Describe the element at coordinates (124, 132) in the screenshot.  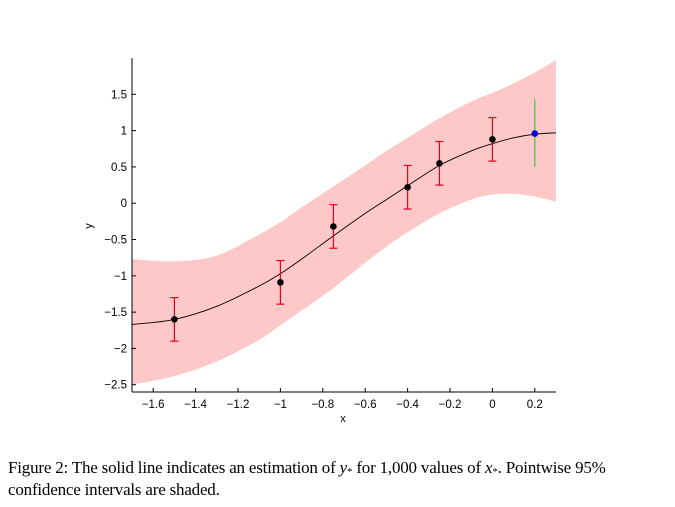
I see `y-tick-label: 1` at that location.